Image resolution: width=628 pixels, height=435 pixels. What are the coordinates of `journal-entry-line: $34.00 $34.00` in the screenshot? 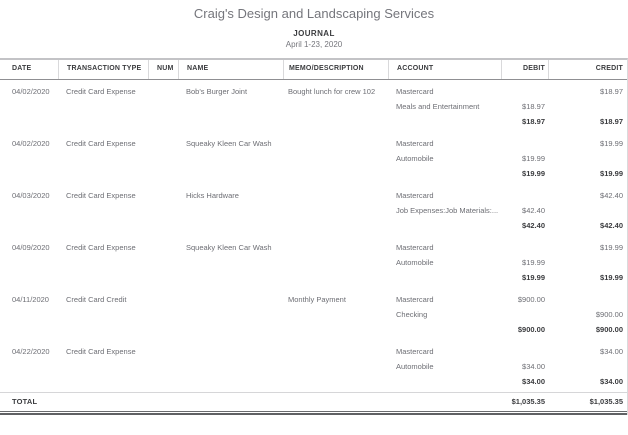 It's located at (313, 381).